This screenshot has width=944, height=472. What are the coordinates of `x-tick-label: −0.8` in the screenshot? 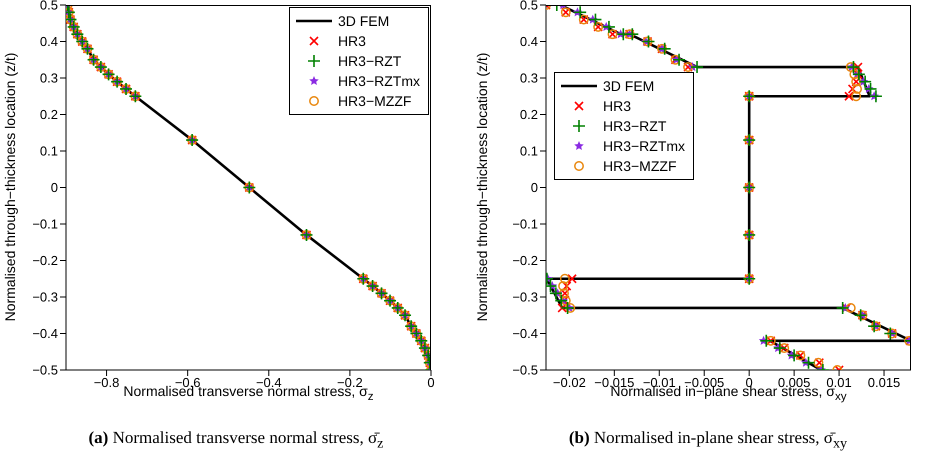 It's located at (107, 382).